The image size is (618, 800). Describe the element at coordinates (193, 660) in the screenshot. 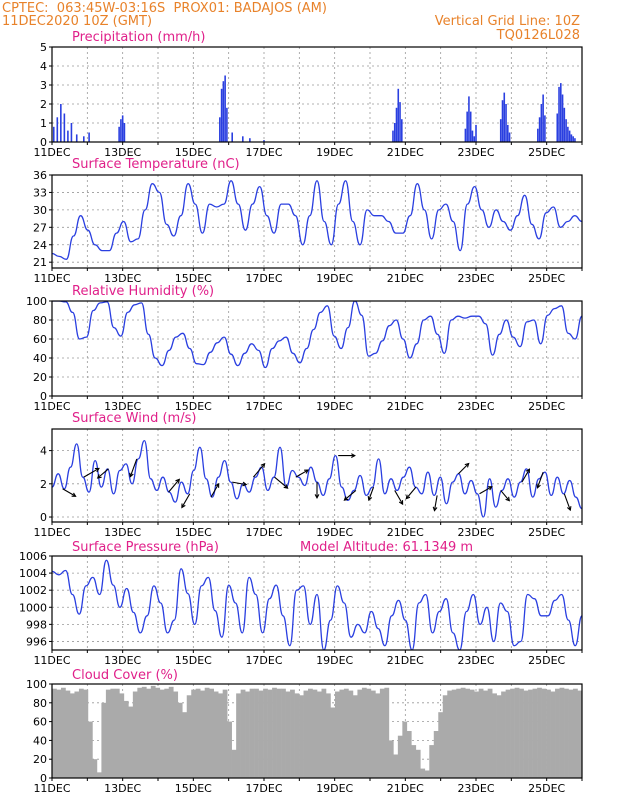

I see `pres-x-tick-label: 15DEC` at that location.